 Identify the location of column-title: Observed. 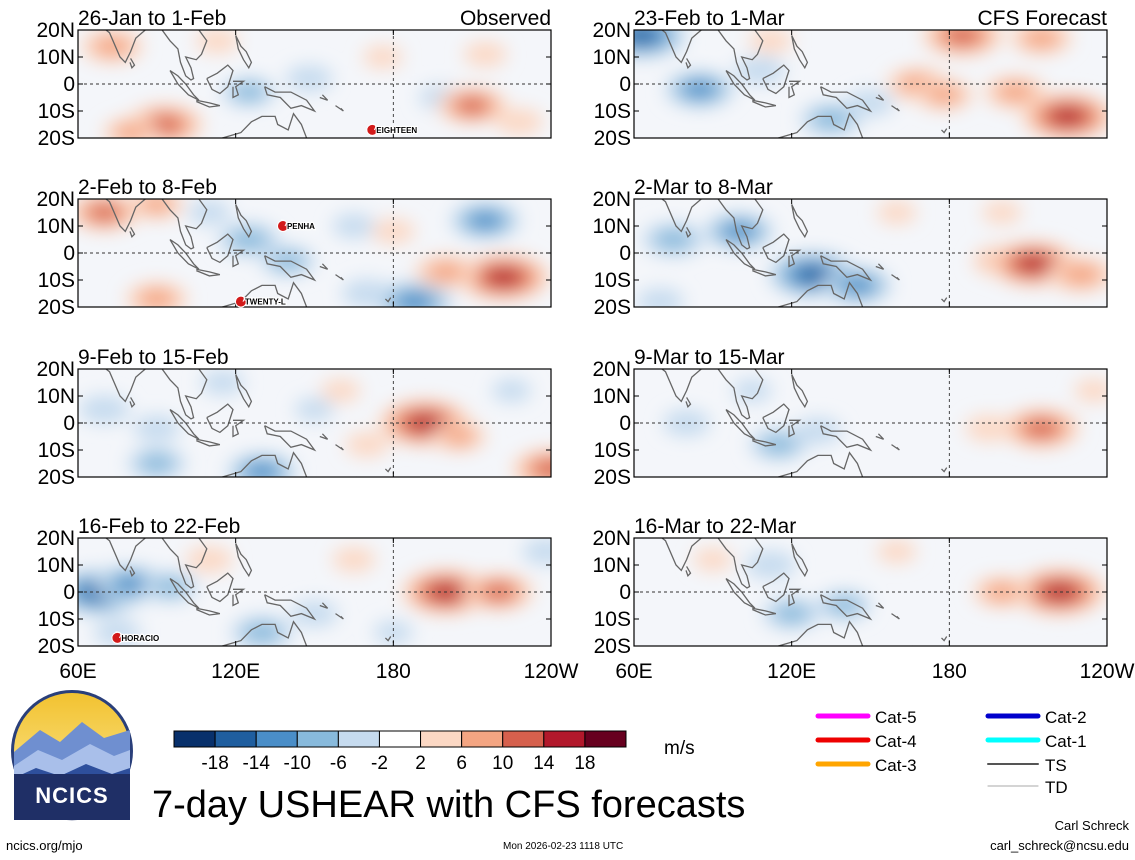
(505, 18).